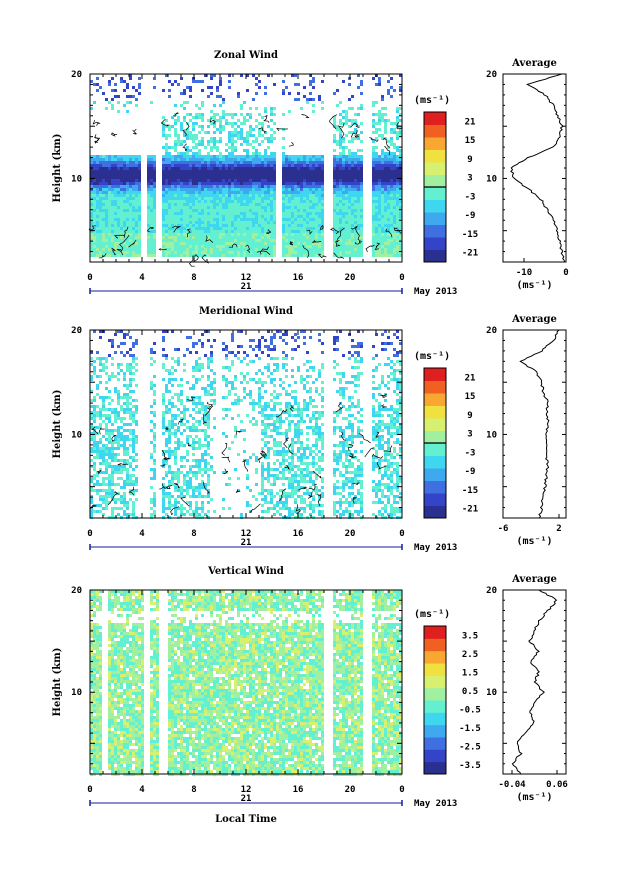 This screenshot has height=873, width=618. Describe the element at coordinates (435, 193) in the screenshot. I see `colorbar-swatch` at that location.